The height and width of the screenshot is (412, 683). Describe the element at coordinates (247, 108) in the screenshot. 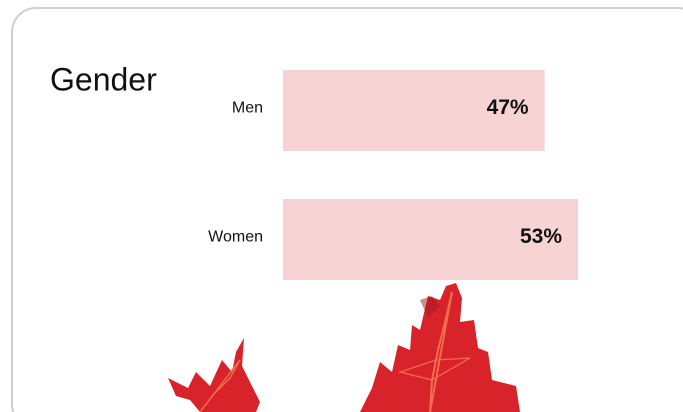

I see `category-label: Men` at that location.